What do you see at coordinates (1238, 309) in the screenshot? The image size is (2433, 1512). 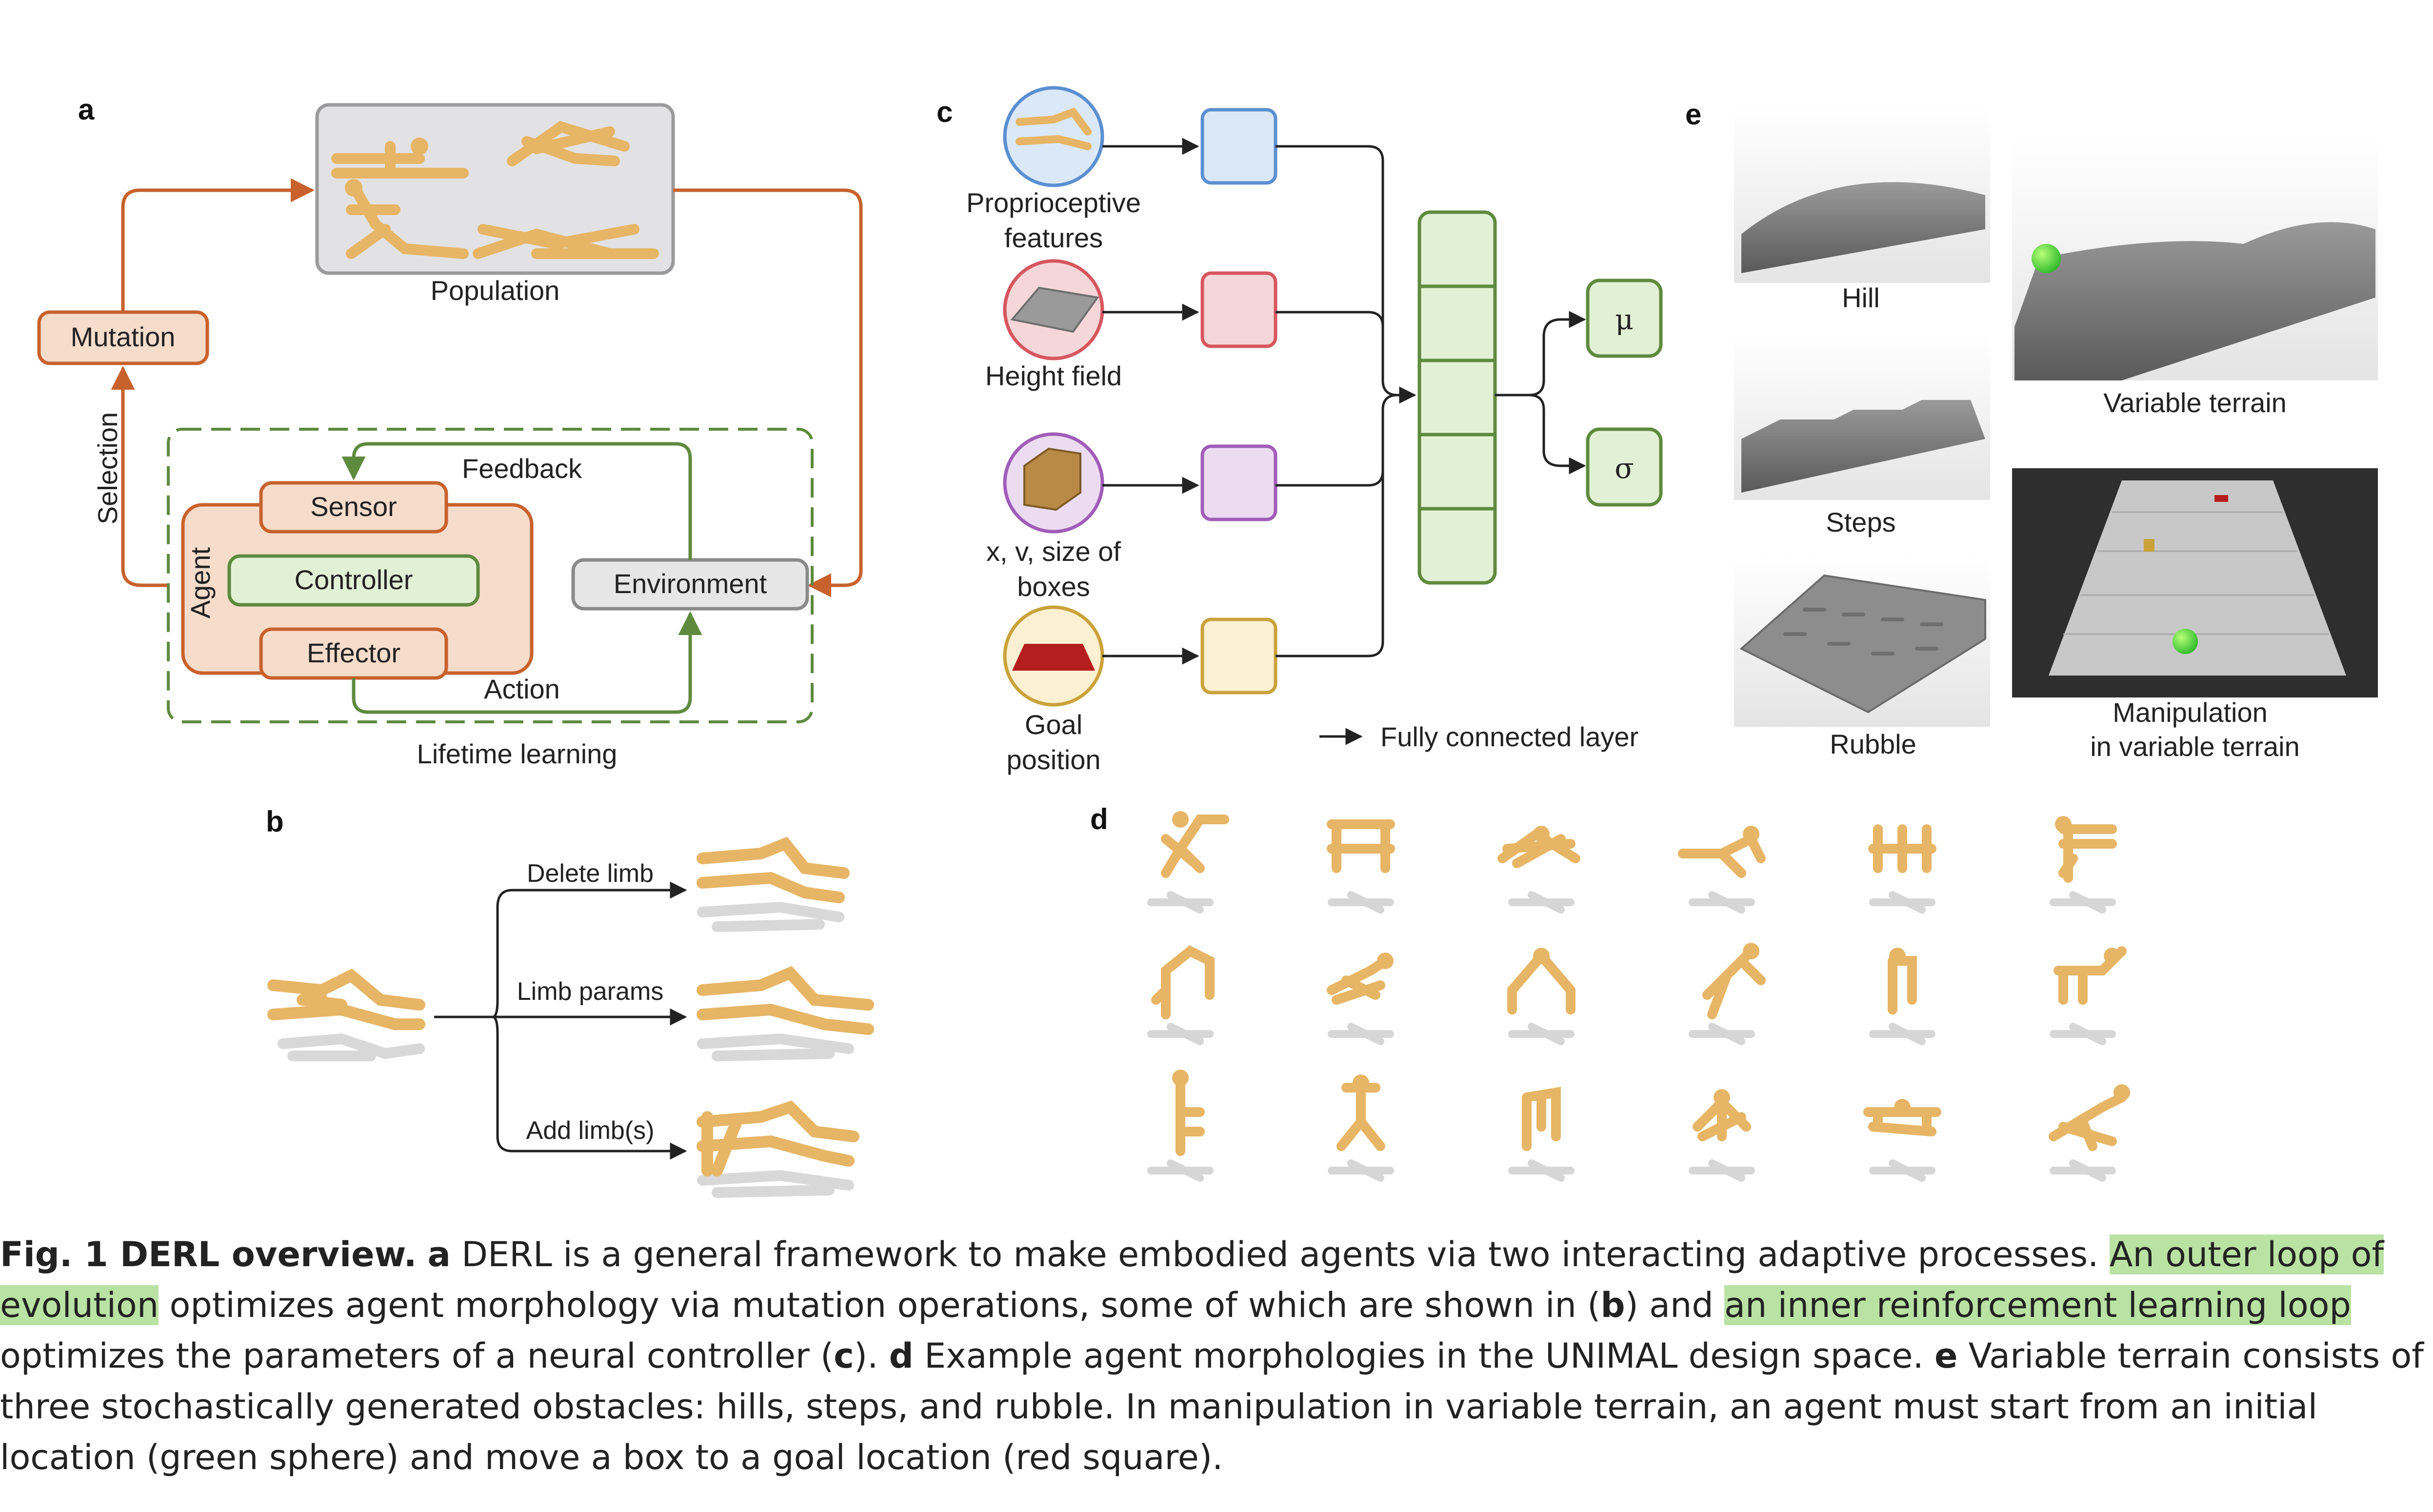 I see `height-encoder` at bounding box center [1238, 309].